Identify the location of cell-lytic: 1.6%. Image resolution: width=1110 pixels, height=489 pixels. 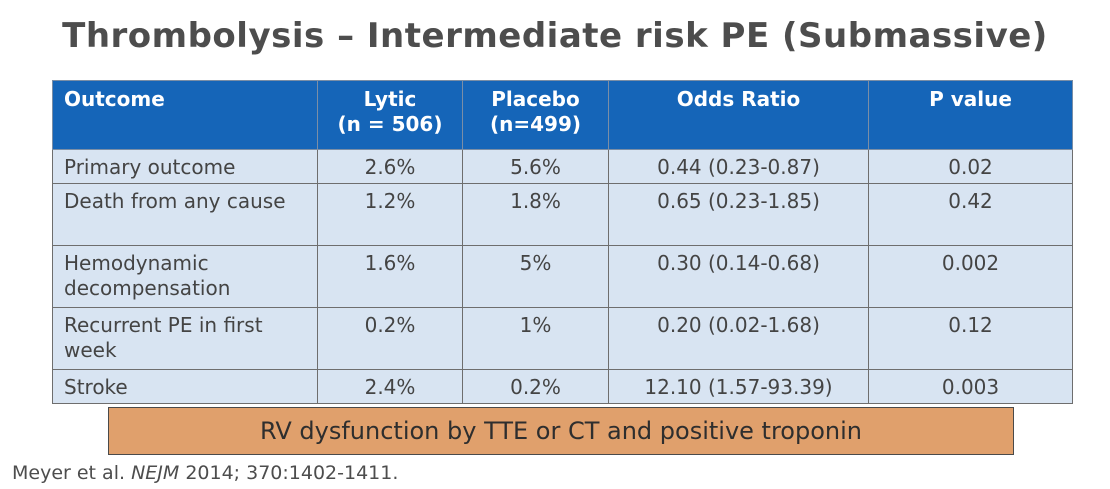
(390, 276).